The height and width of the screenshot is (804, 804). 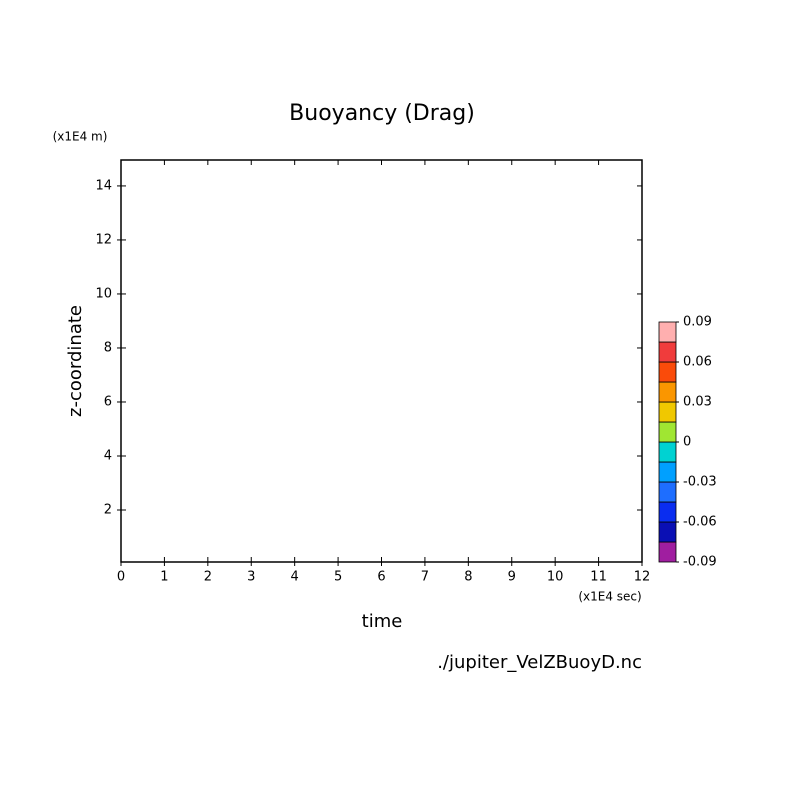 What do you see at coordinates (609, 597) in the screenshot?
I see `x-unit: (x1E4 sec)` at bounding box center [609, 597].